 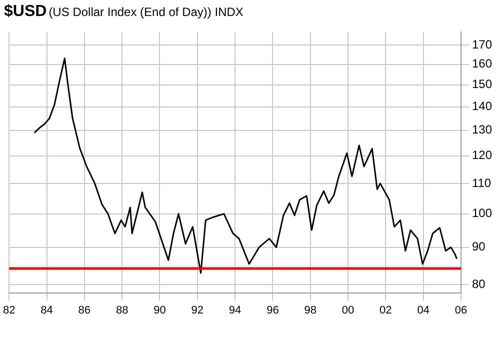 I want to click on x-tick-label: 94, so click(x=235, y=310).